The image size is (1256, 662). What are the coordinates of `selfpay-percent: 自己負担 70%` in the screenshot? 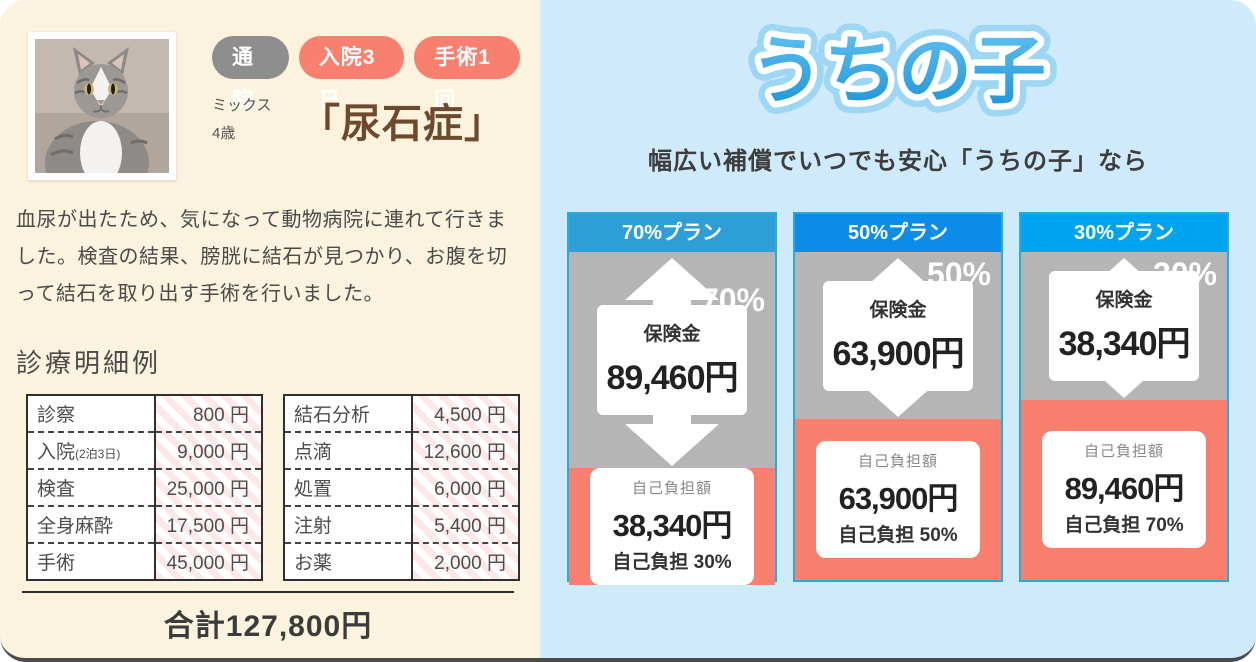 It's located at (1124, 526).